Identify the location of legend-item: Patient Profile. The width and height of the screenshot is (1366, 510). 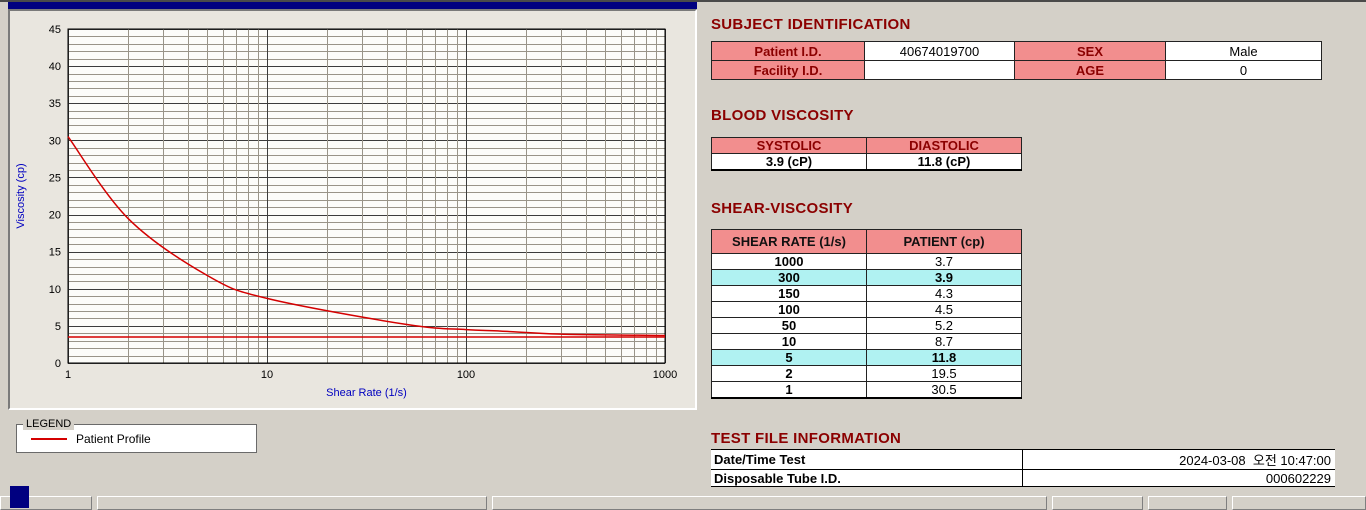
(136, 435).